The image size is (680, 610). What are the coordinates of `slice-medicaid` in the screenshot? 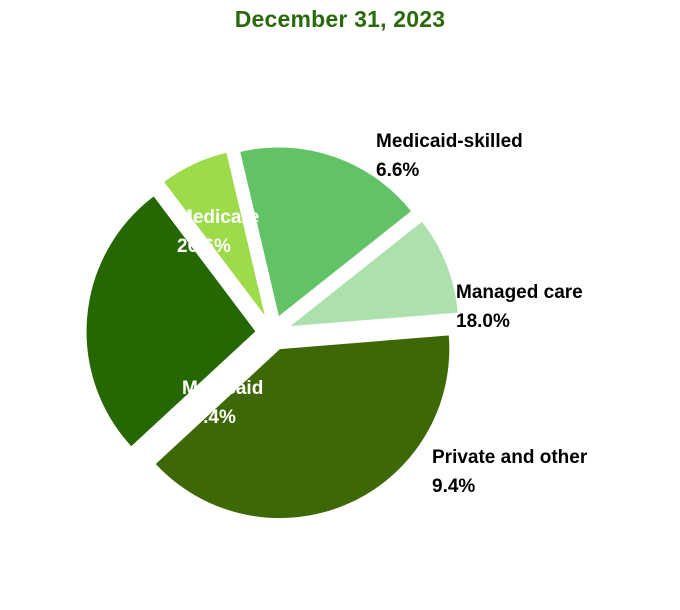 It's located at (302, 427).